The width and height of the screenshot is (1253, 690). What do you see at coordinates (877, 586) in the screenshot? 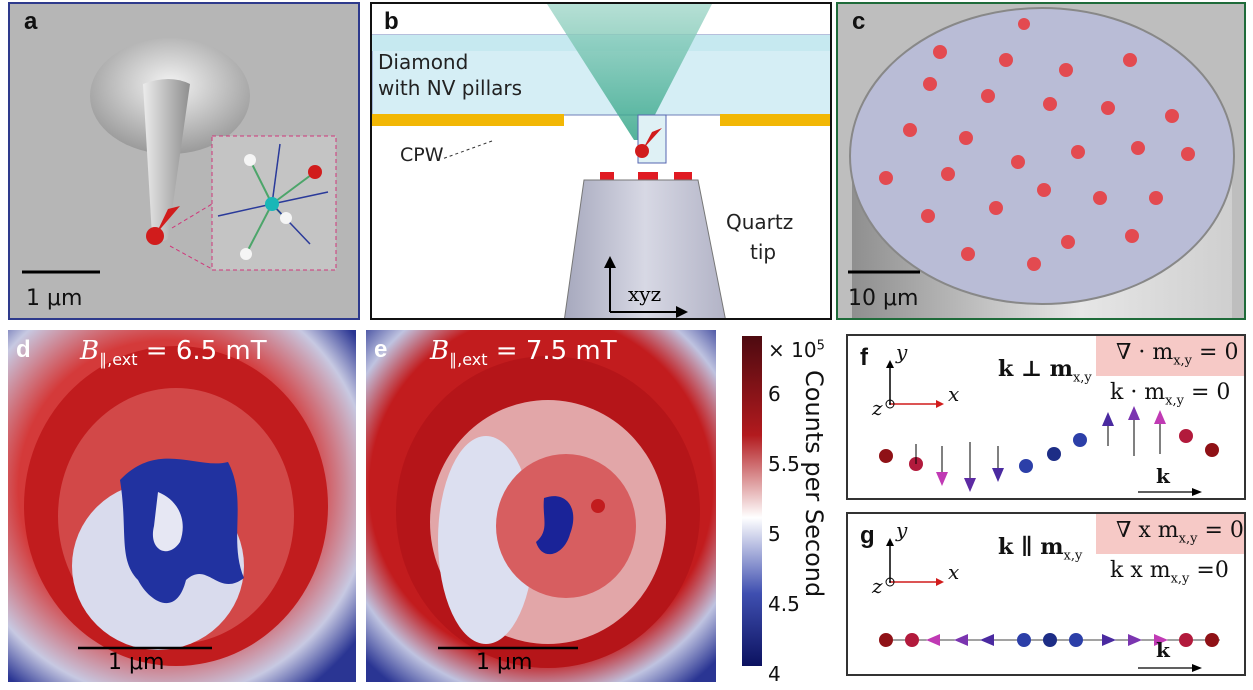
I see `axis-z-g: z` at bounding box center [877, 586].